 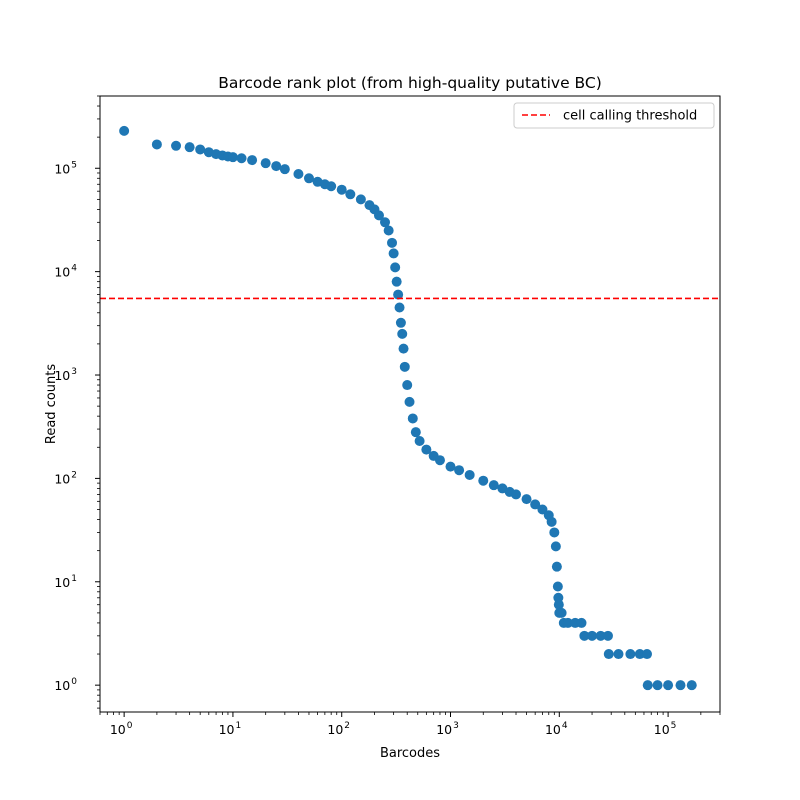 I want to click on legend: cell calling threshold, so click(x=614, y=115).